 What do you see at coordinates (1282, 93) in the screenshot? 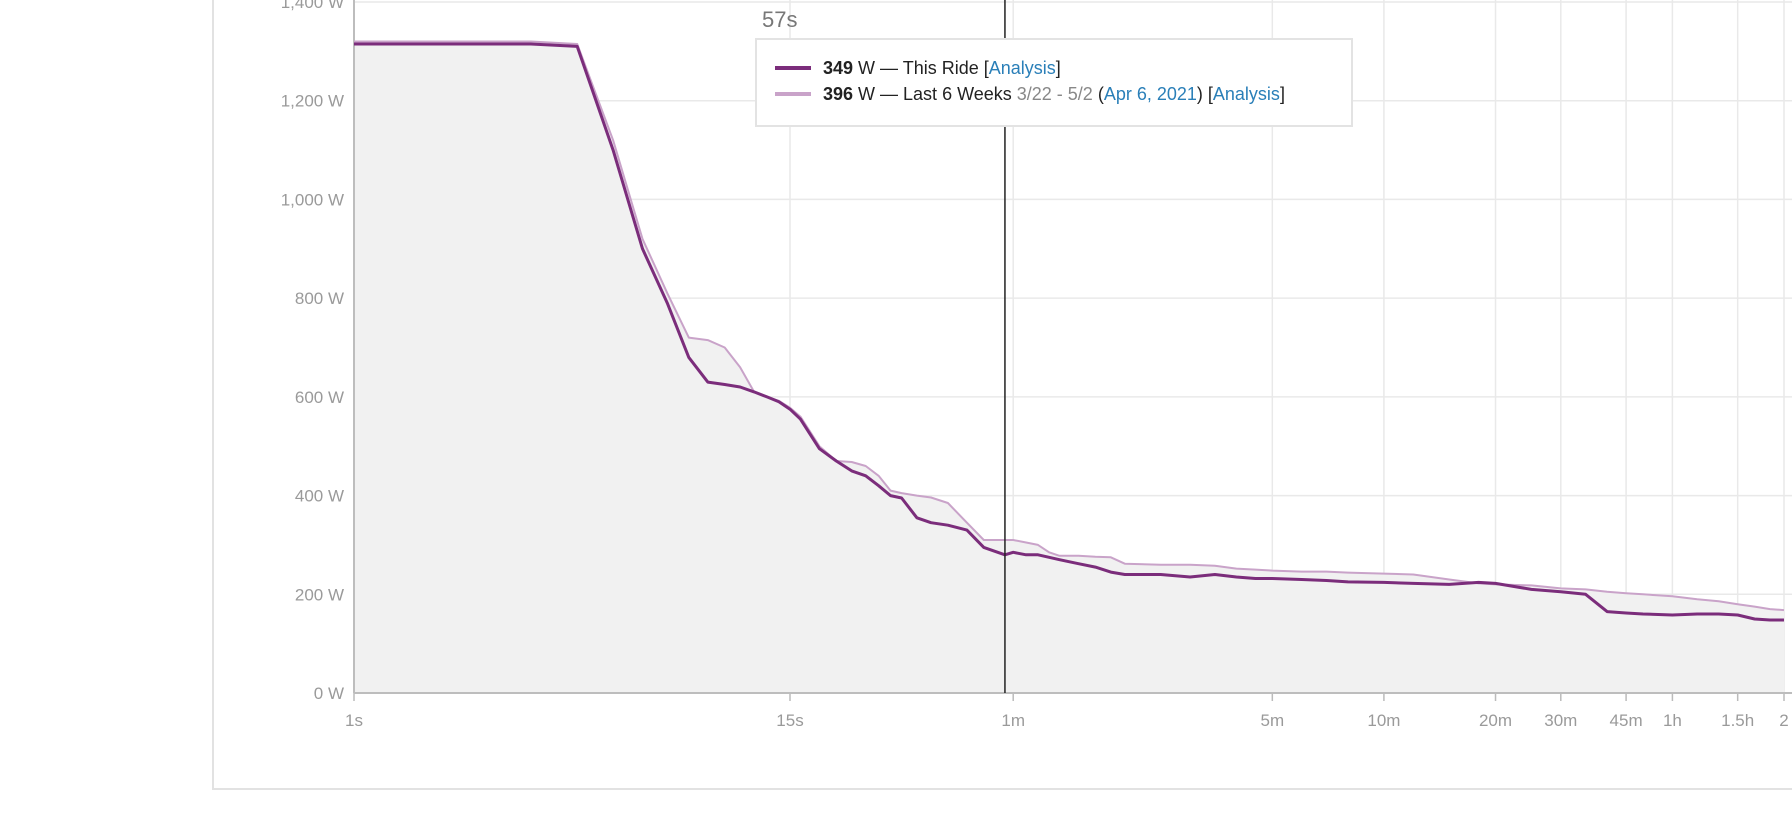
I see `last-6-weeks-bracket: ]` at bounding box center [1282, 93].